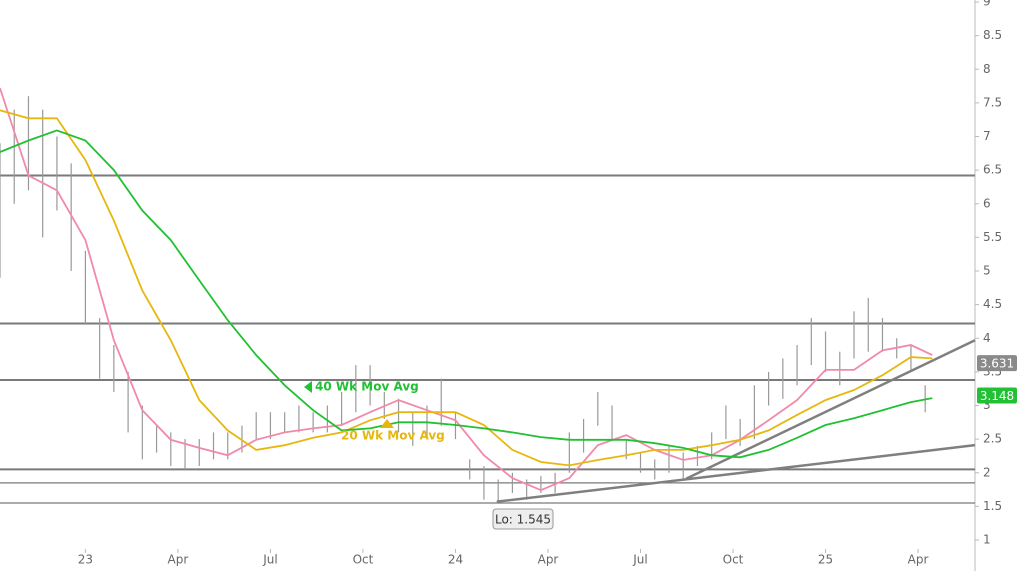 The width and height of the screenshot is (1024, 571). I want to click on marker-20wk, so click(387, 423).